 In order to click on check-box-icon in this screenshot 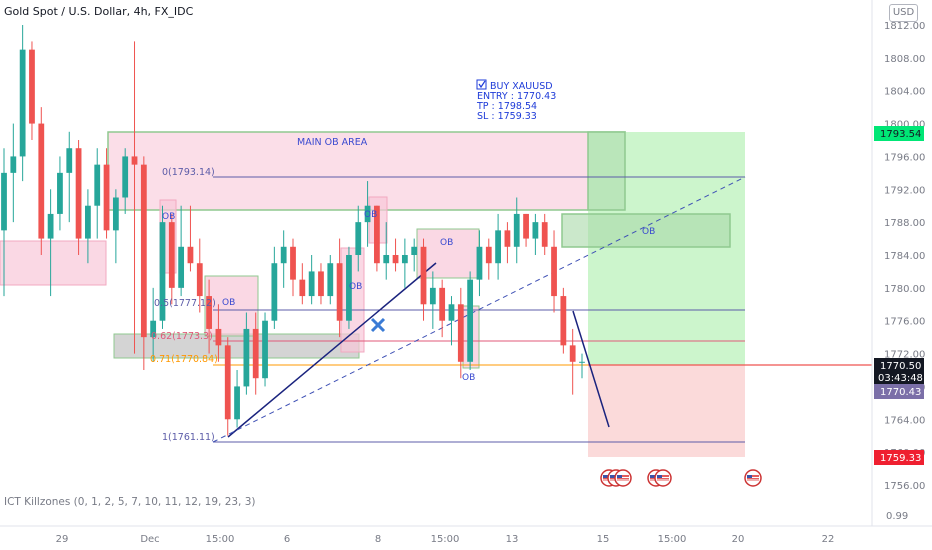, I will do `click(481, 84)`.